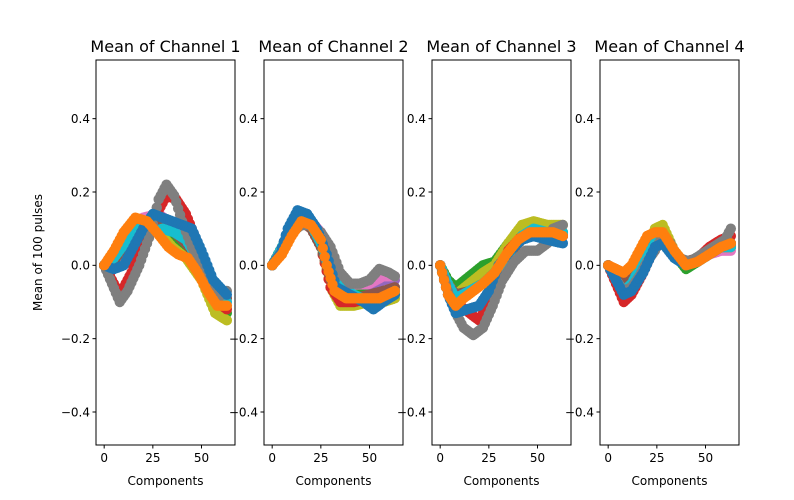 This screenshot has width=794, height=500. What do you see at coordinates (165, 46) in the screenshot?
I see `subplot-title: Mean of Channel 1` at bounding box center [165, 46].